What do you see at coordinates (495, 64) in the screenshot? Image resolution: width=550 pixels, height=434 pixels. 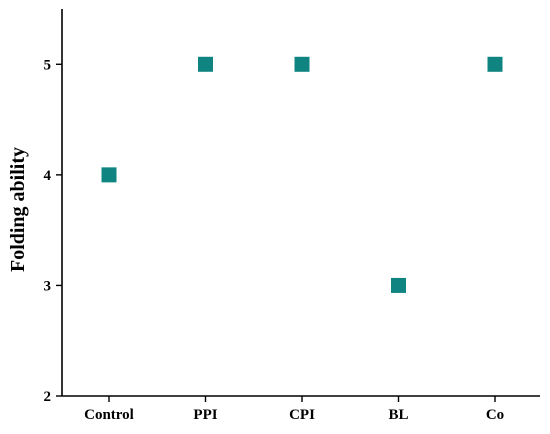 I see `data-point-co` at bounding box center [495, 64].